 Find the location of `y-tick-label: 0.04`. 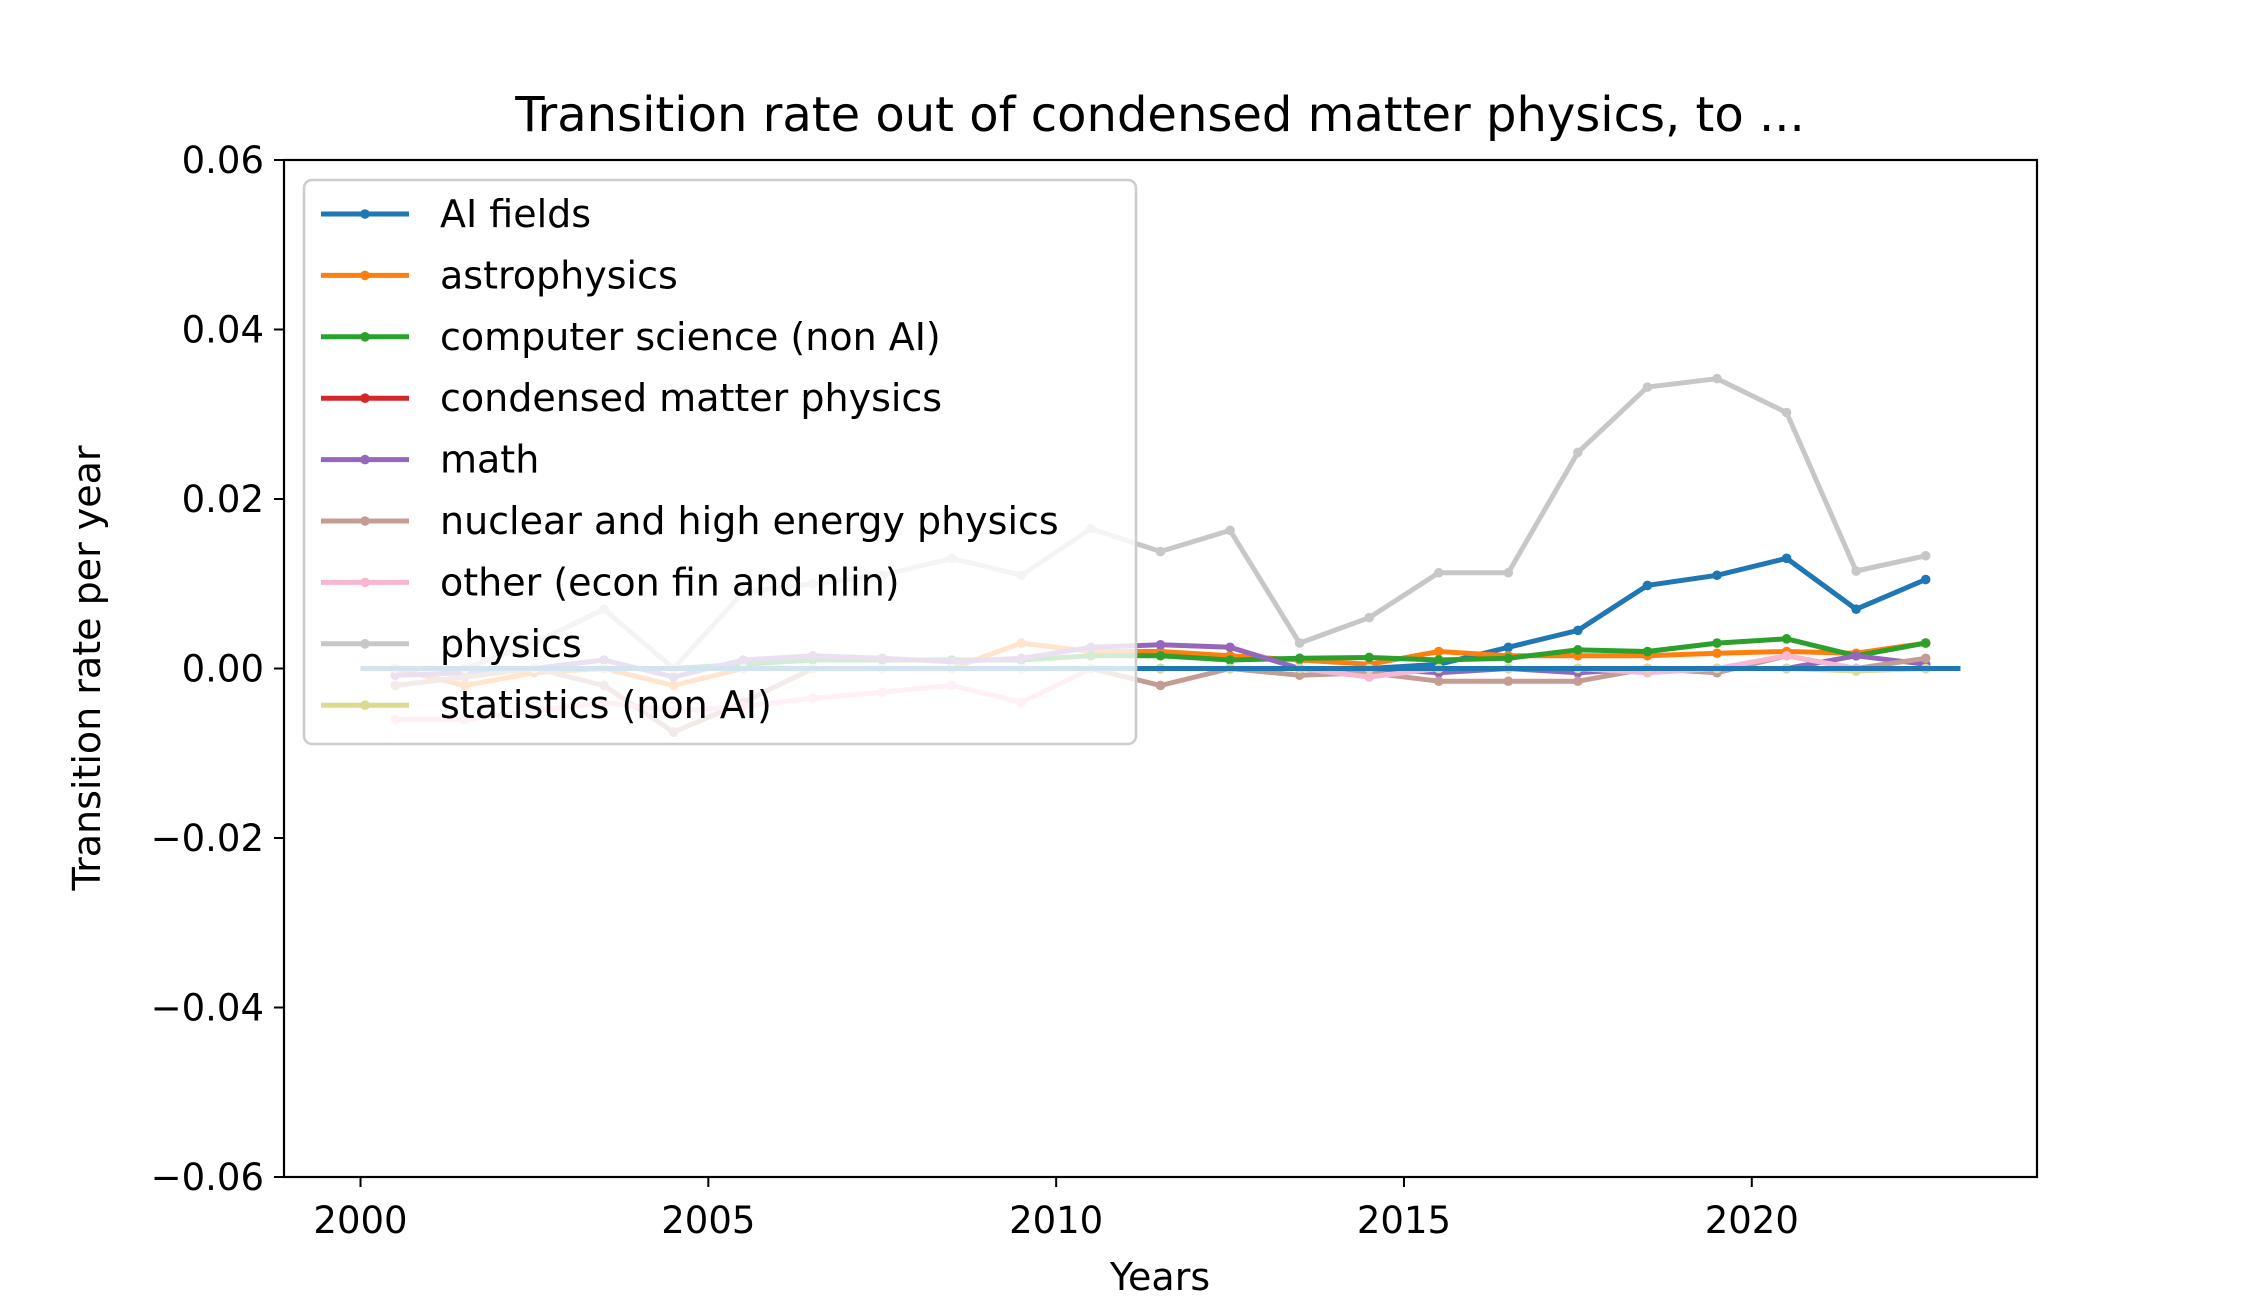

y-tick-label: 0.04 is located at coordinates (223, 330).